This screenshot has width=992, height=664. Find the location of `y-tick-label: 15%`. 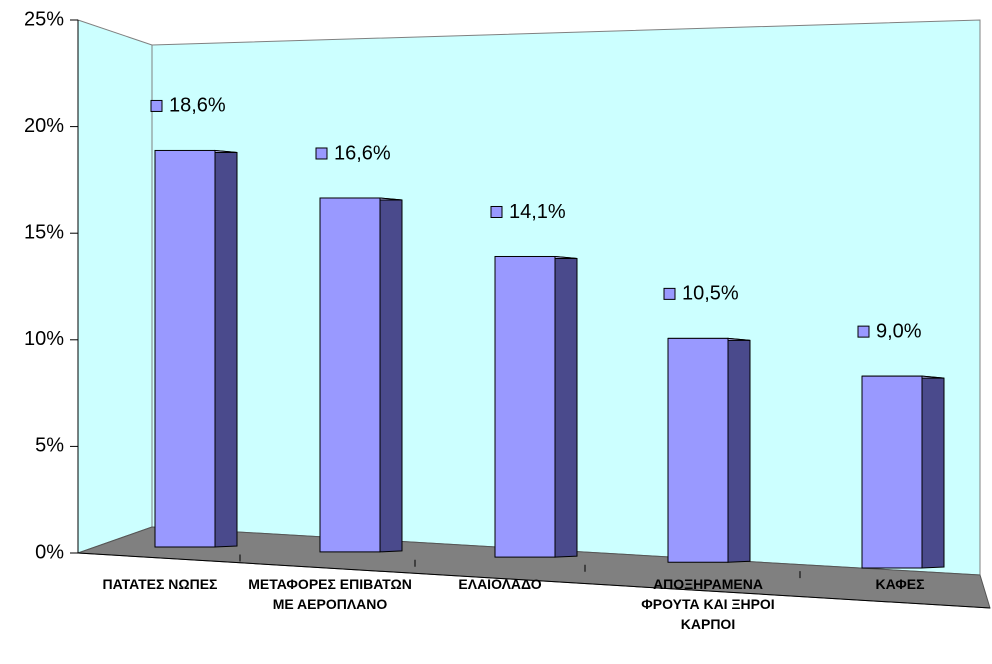

y-tick-label: 15% is located at coordinates (44, 232).